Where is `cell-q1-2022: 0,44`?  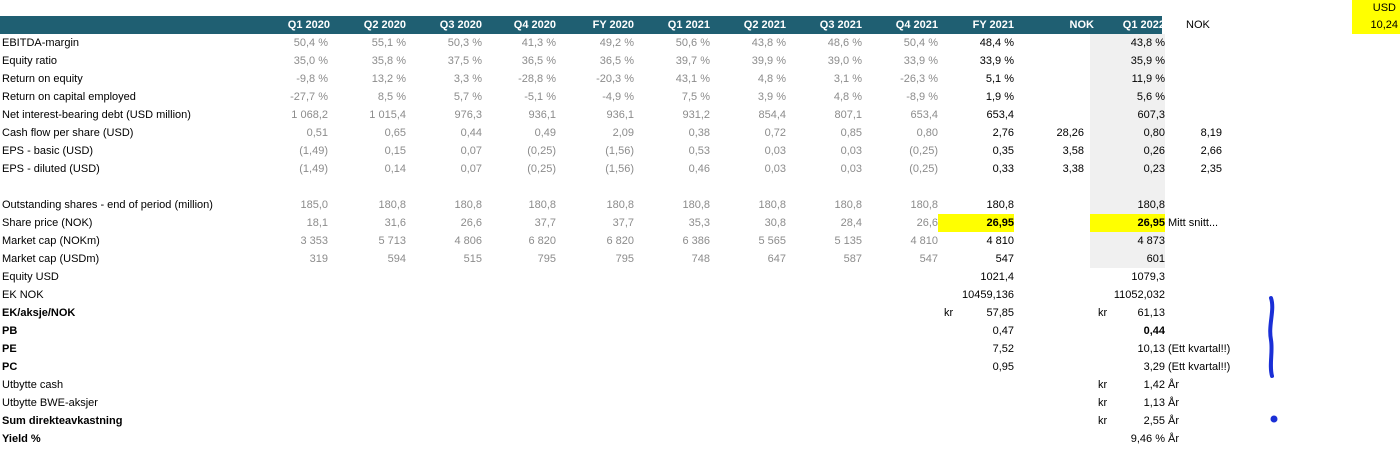 cell-q1-2022: 0,44 is located at coordinates (1154, 331).